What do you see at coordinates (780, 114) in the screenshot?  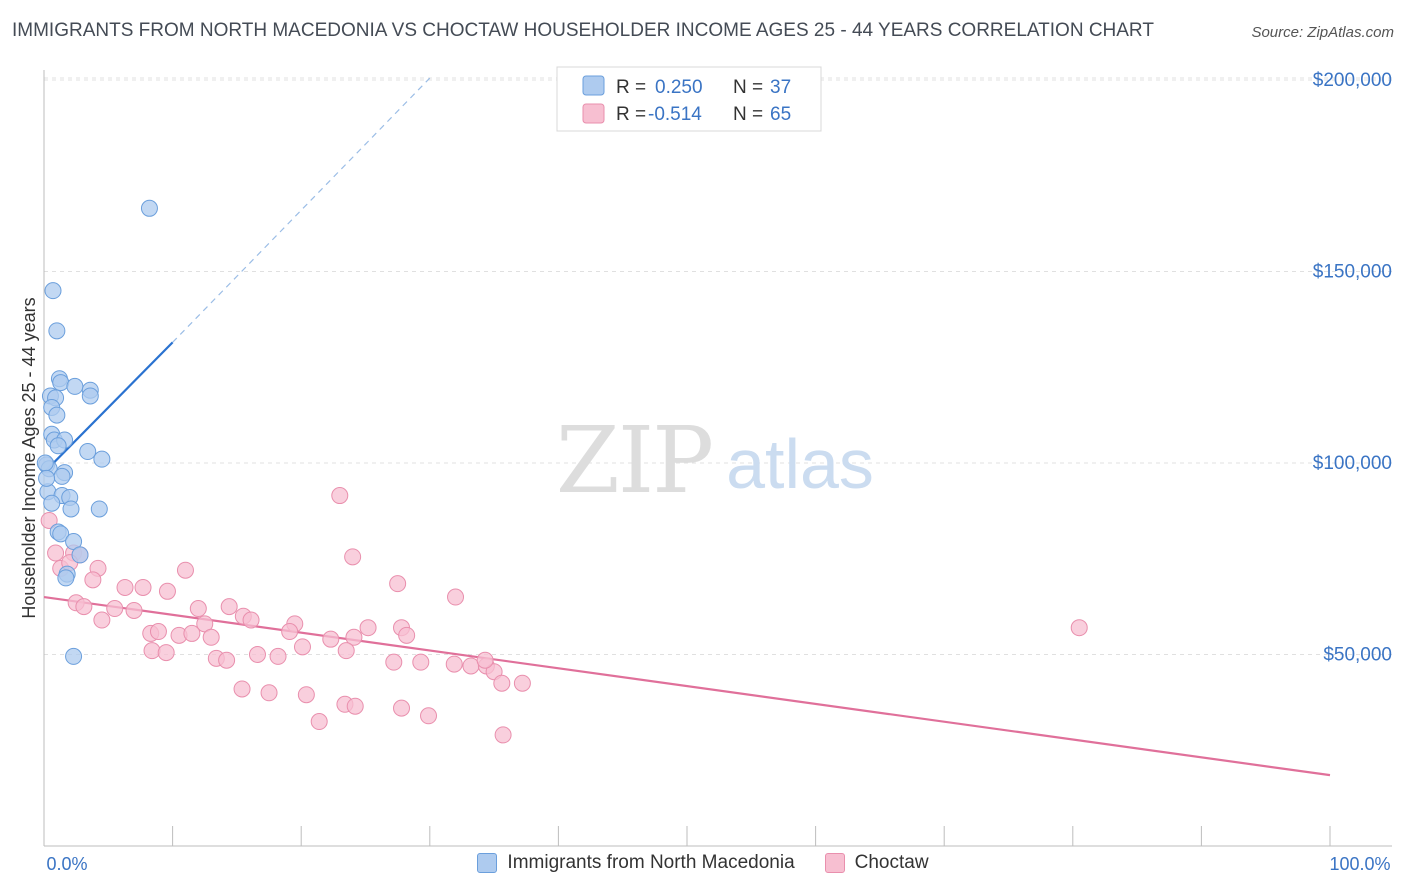 I see `legend-n-value-2: 65` at bounding box center [780, 114].